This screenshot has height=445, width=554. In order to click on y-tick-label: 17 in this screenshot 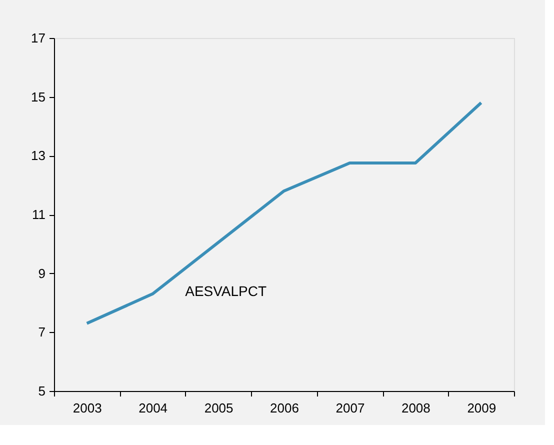, I will do `click(38, 38)`.